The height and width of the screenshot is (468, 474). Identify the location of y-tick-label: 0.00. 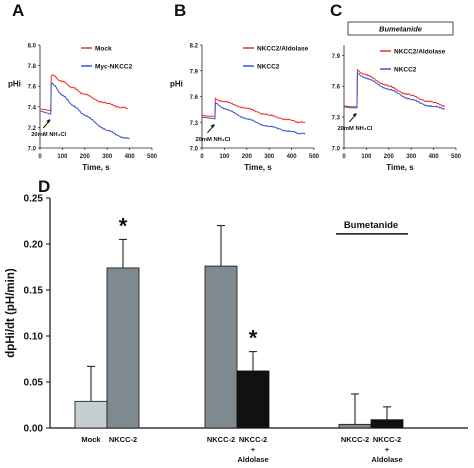
(34, 429).